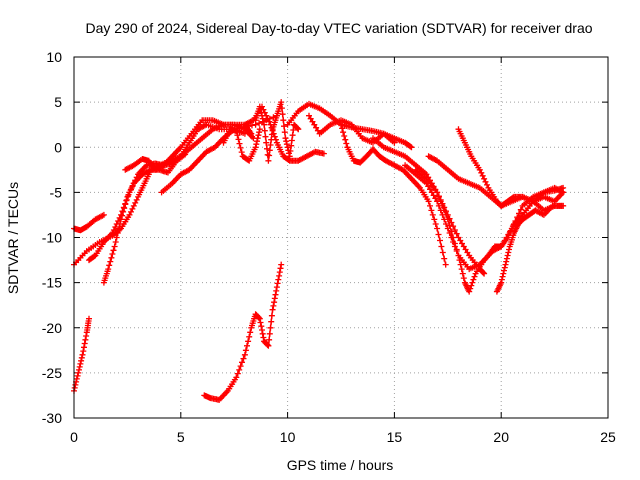 The image size is (640, 480). What do you see at coordinates (340, 465) in the screenshot?
I see `x-axis-label: GPS time / hours` at bounding box center [340, 465].